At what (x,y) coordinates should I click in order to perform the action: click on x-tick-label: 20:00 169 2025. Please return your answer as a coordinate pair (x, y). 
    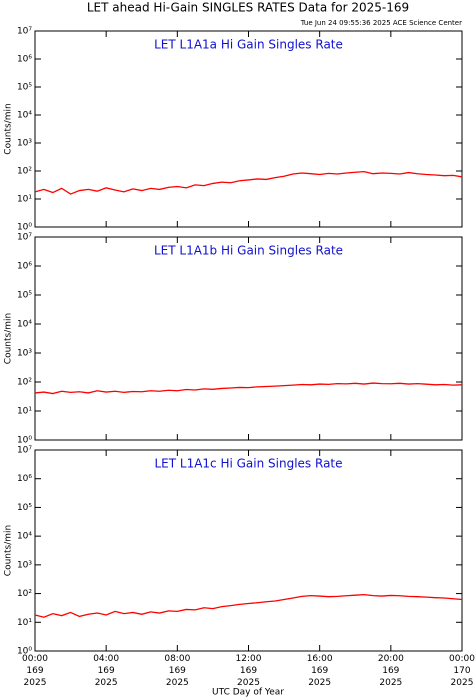
    Looking at the image, I should click on (391, 671).